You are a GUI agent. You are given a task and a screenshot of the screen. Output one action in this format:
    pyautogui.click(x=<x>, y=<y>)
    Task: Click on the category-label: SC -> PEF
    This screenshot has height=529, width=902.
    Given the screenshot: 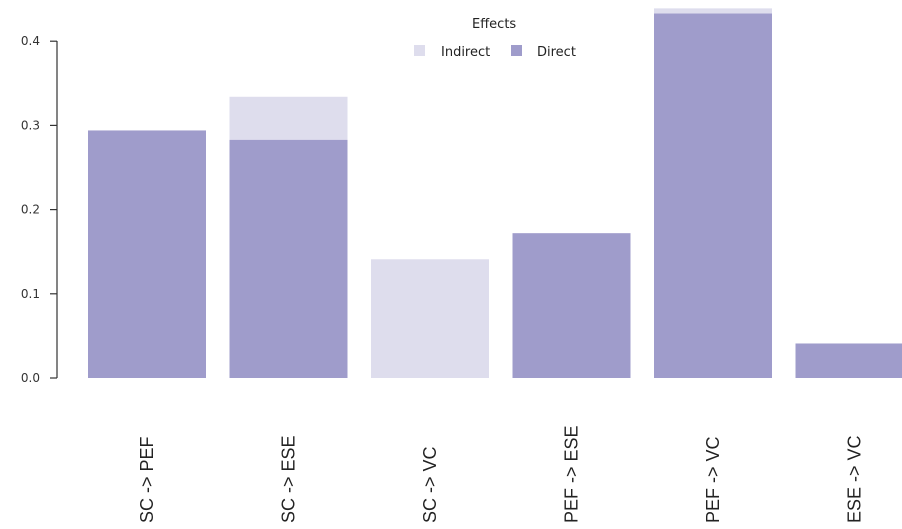 What is the action you would take?
    pyautogui.click(x=147, y=479)
    